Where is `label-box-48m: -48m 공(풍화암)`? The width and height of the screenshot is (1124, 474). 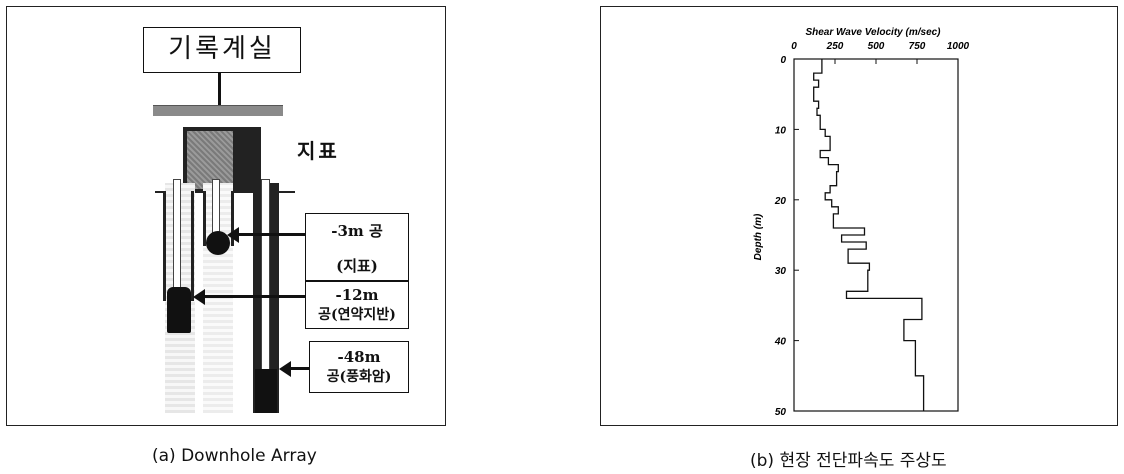
label-box-48m: -48m 공(풍화암) is located at coordinates (359, 367).